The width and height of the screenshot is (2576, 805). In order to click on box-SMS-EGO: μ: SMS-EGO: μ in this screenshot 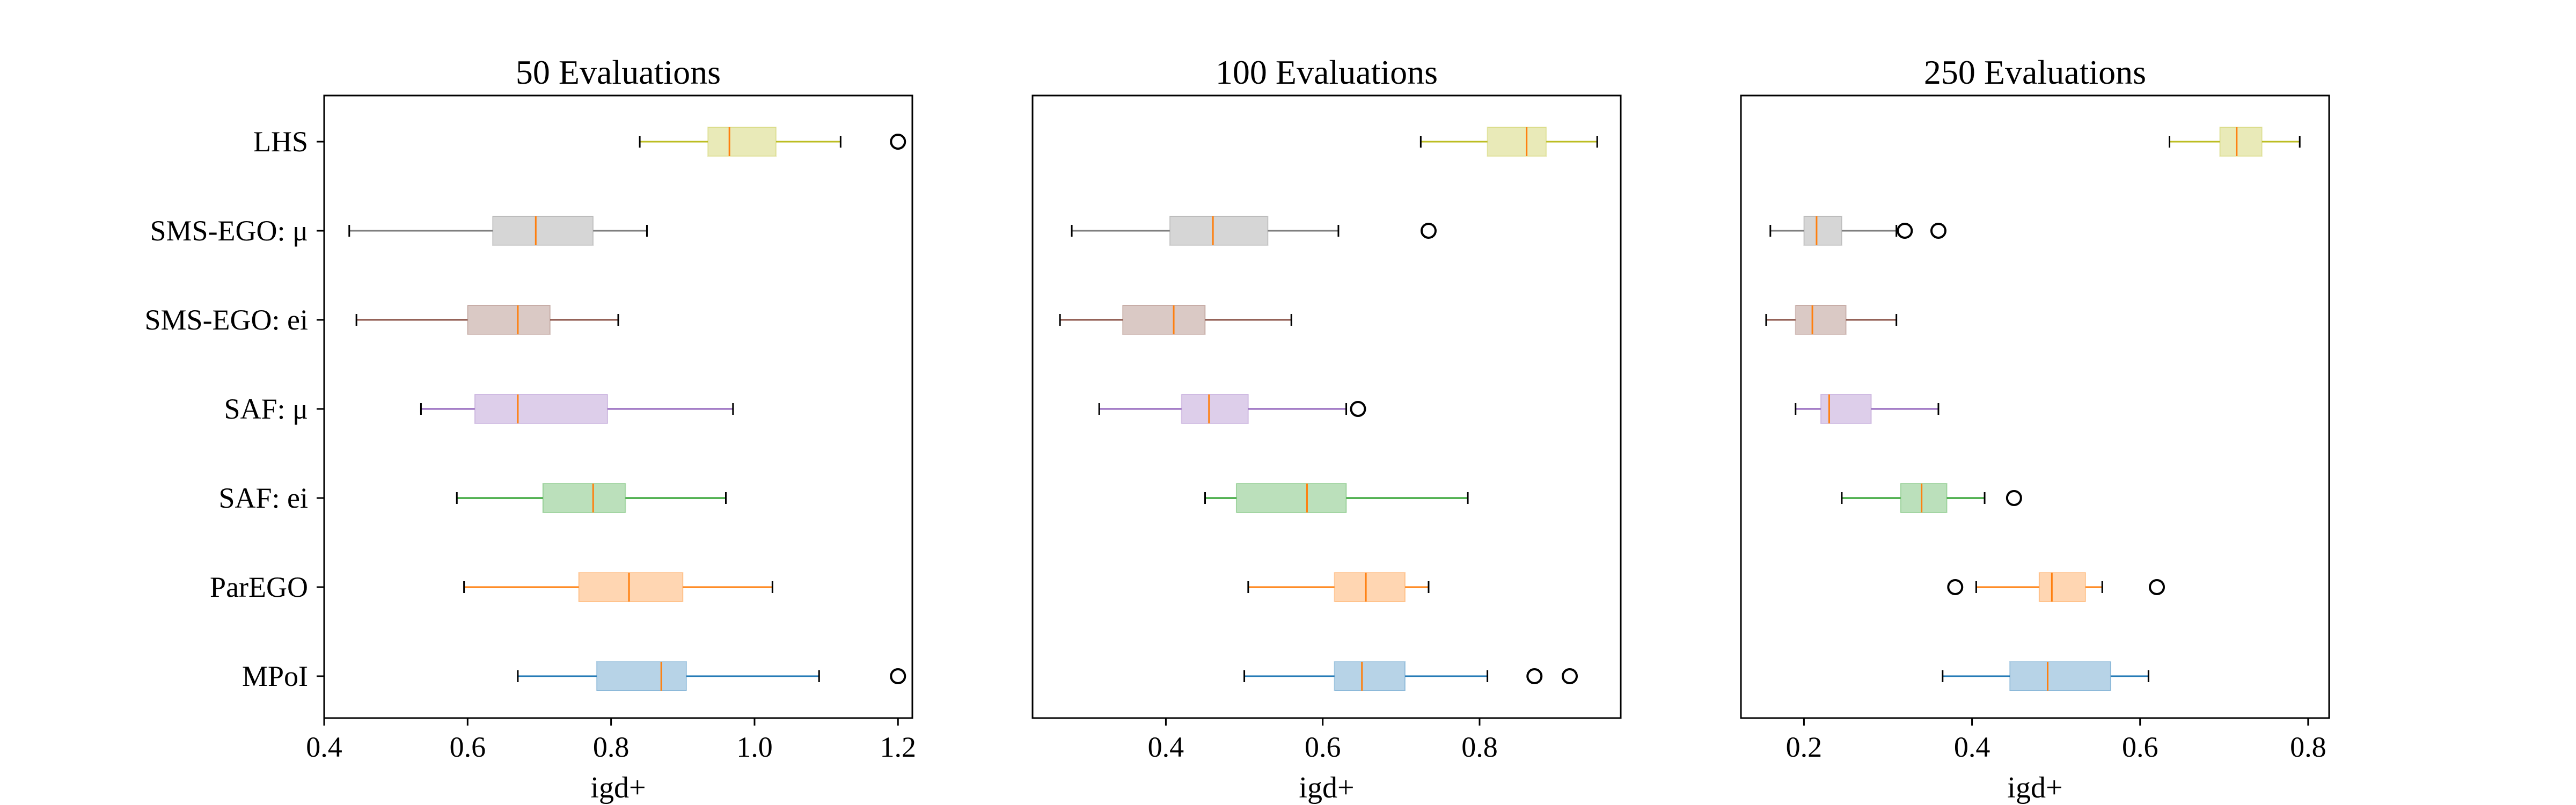, I will do `click(399, 231)`.